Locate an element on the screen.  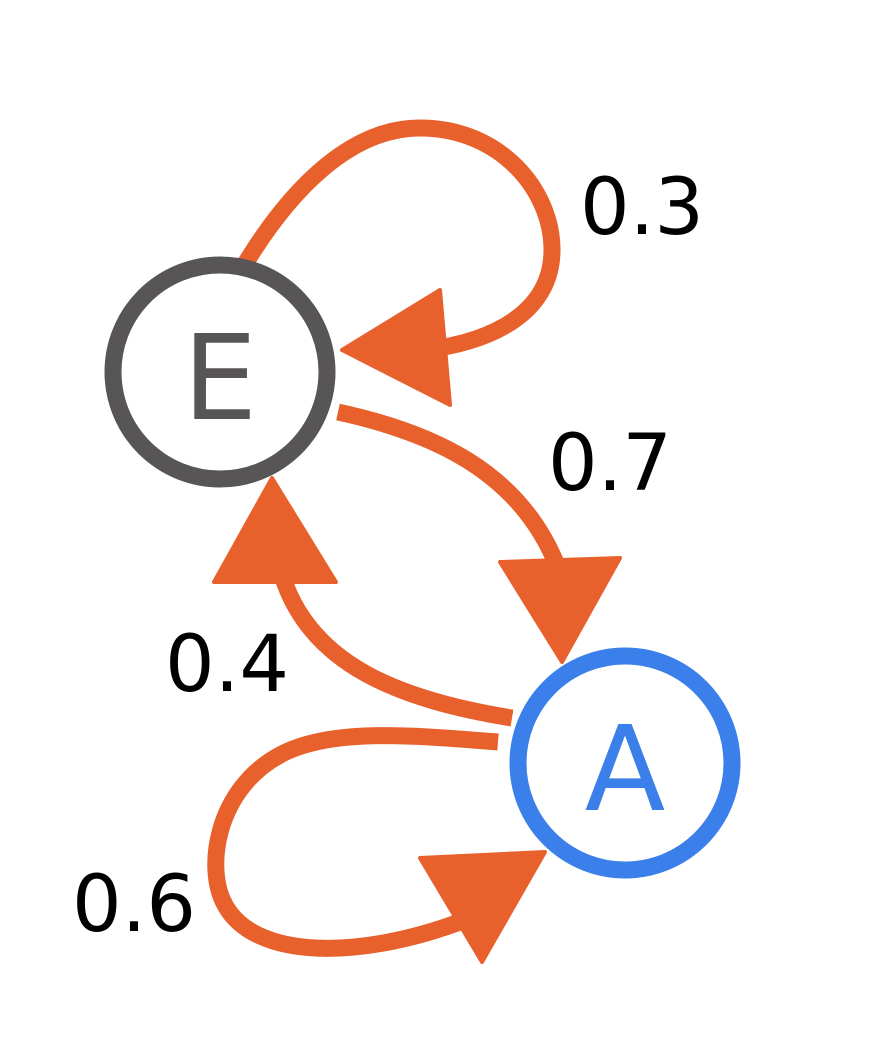
edge-a-to-e is located at coordinates (363, 601).